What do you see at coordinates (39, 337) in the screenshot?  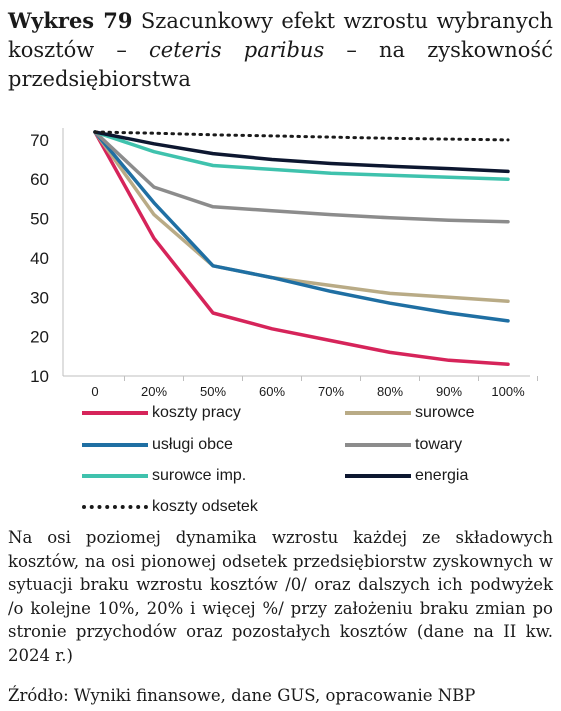 I see `y-tick-label: 20` at bounding box center [39, 337].